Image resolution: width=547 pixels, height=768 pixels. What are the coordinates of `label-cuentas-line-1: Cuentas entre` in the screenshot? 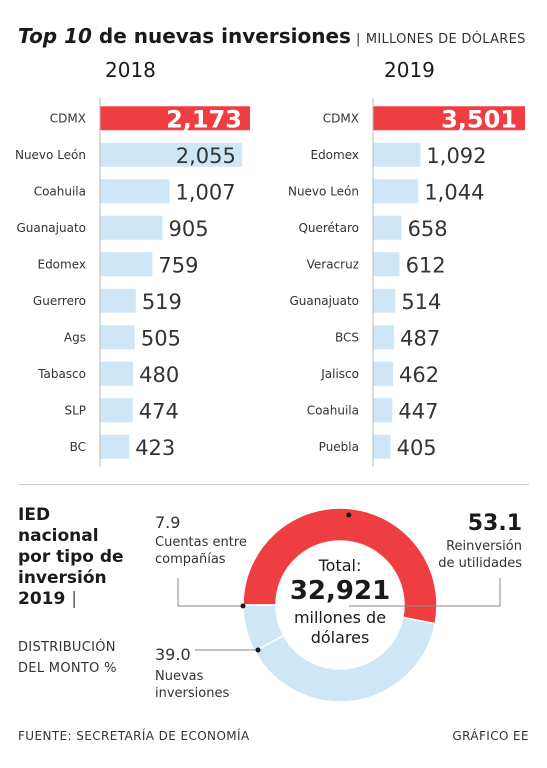 It's located at (201, 542).